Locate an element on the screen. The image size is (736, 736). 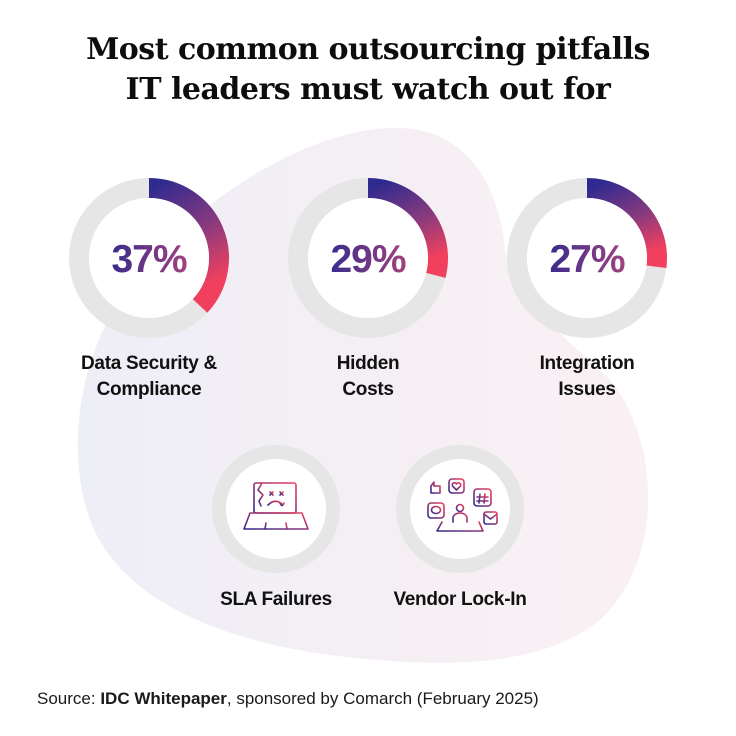
vendor-lock-in-label: Vendor Lock-In is located at coordinates (460, 599).